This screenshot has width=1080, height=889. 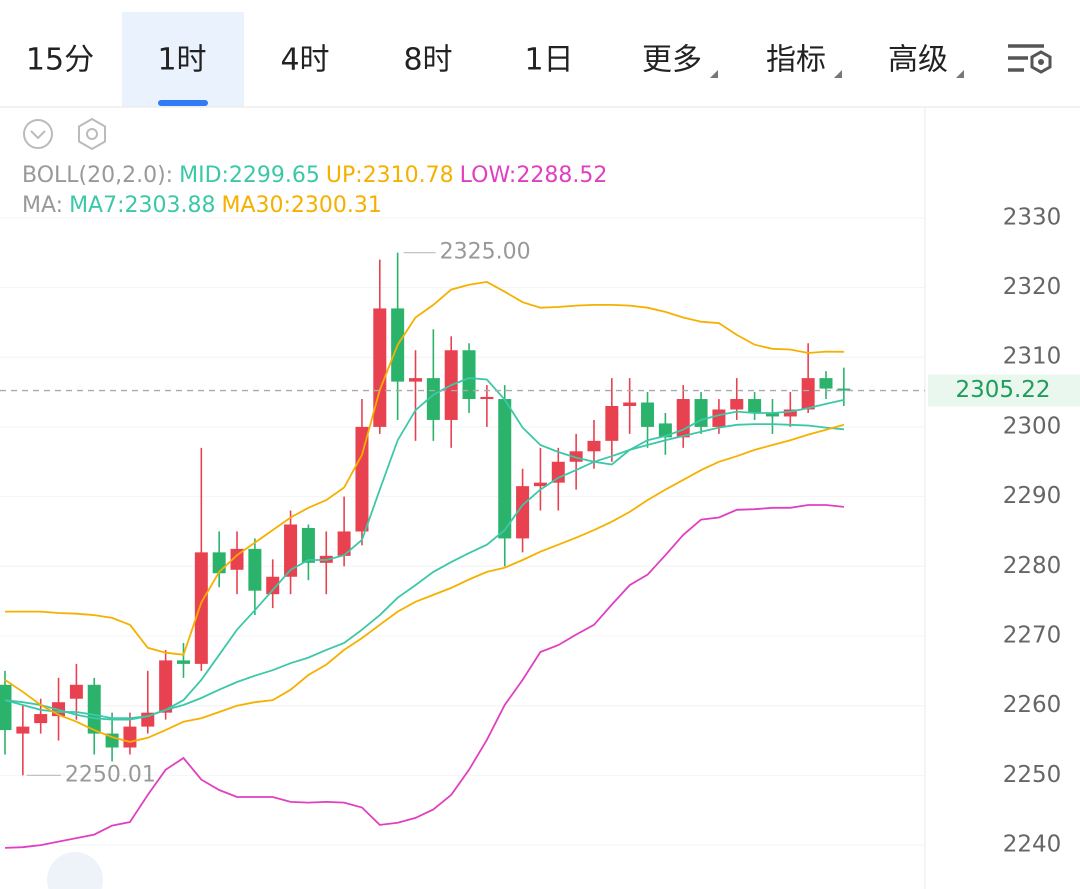 I want to click on tab-underline, so click(x=183, y=103).